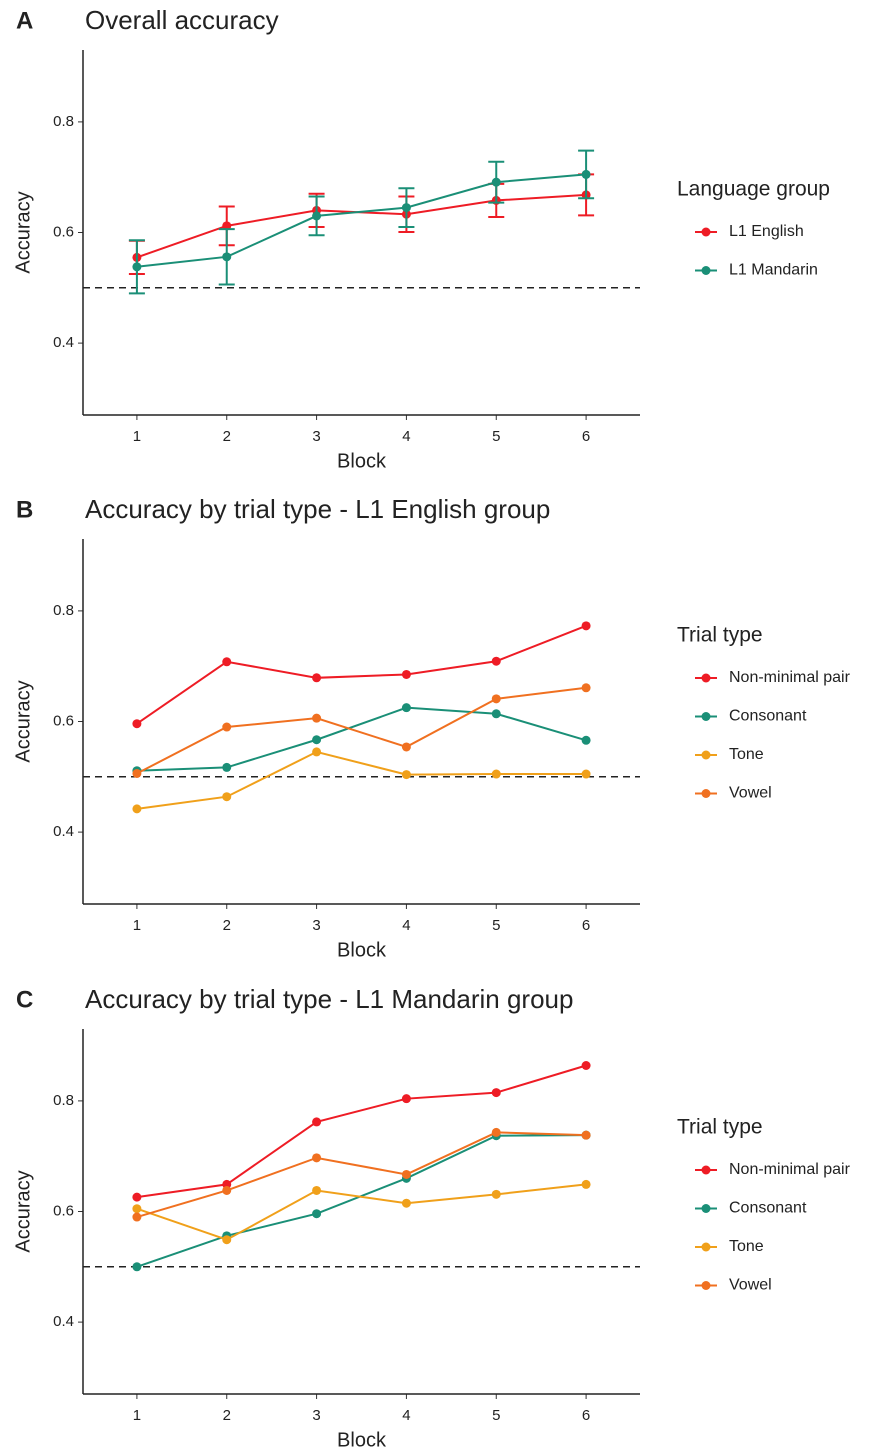 The width and height of the screenshot is (892, 1450). Describe the element at coordinates (24, 20) in the screenshot. I see `panel-label: A` at that location.